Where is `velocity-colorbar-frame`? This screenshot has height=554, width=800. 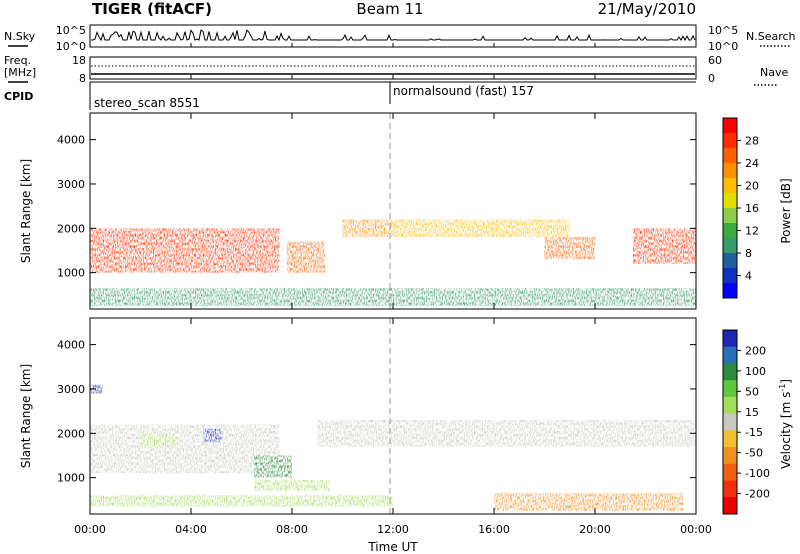 velocity-colorbar-frame is located at coordinates (730, 422).